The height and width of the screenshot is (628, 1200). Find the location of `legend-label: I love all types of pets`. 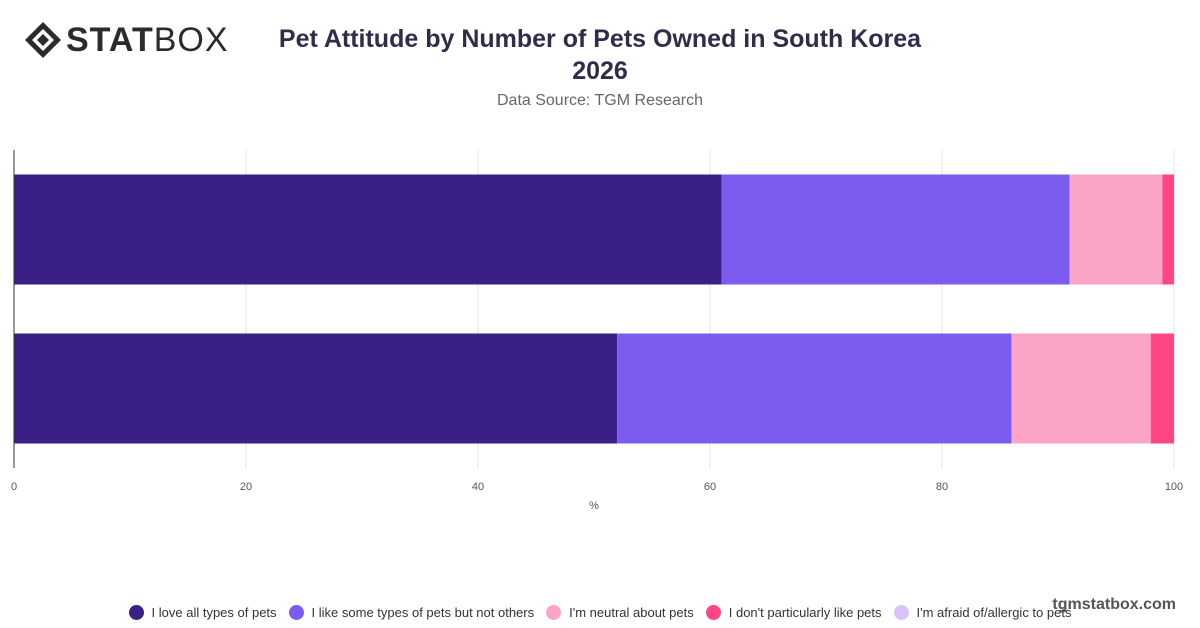

legend-label: I love all types of pets is located at coordinates (214, 612).